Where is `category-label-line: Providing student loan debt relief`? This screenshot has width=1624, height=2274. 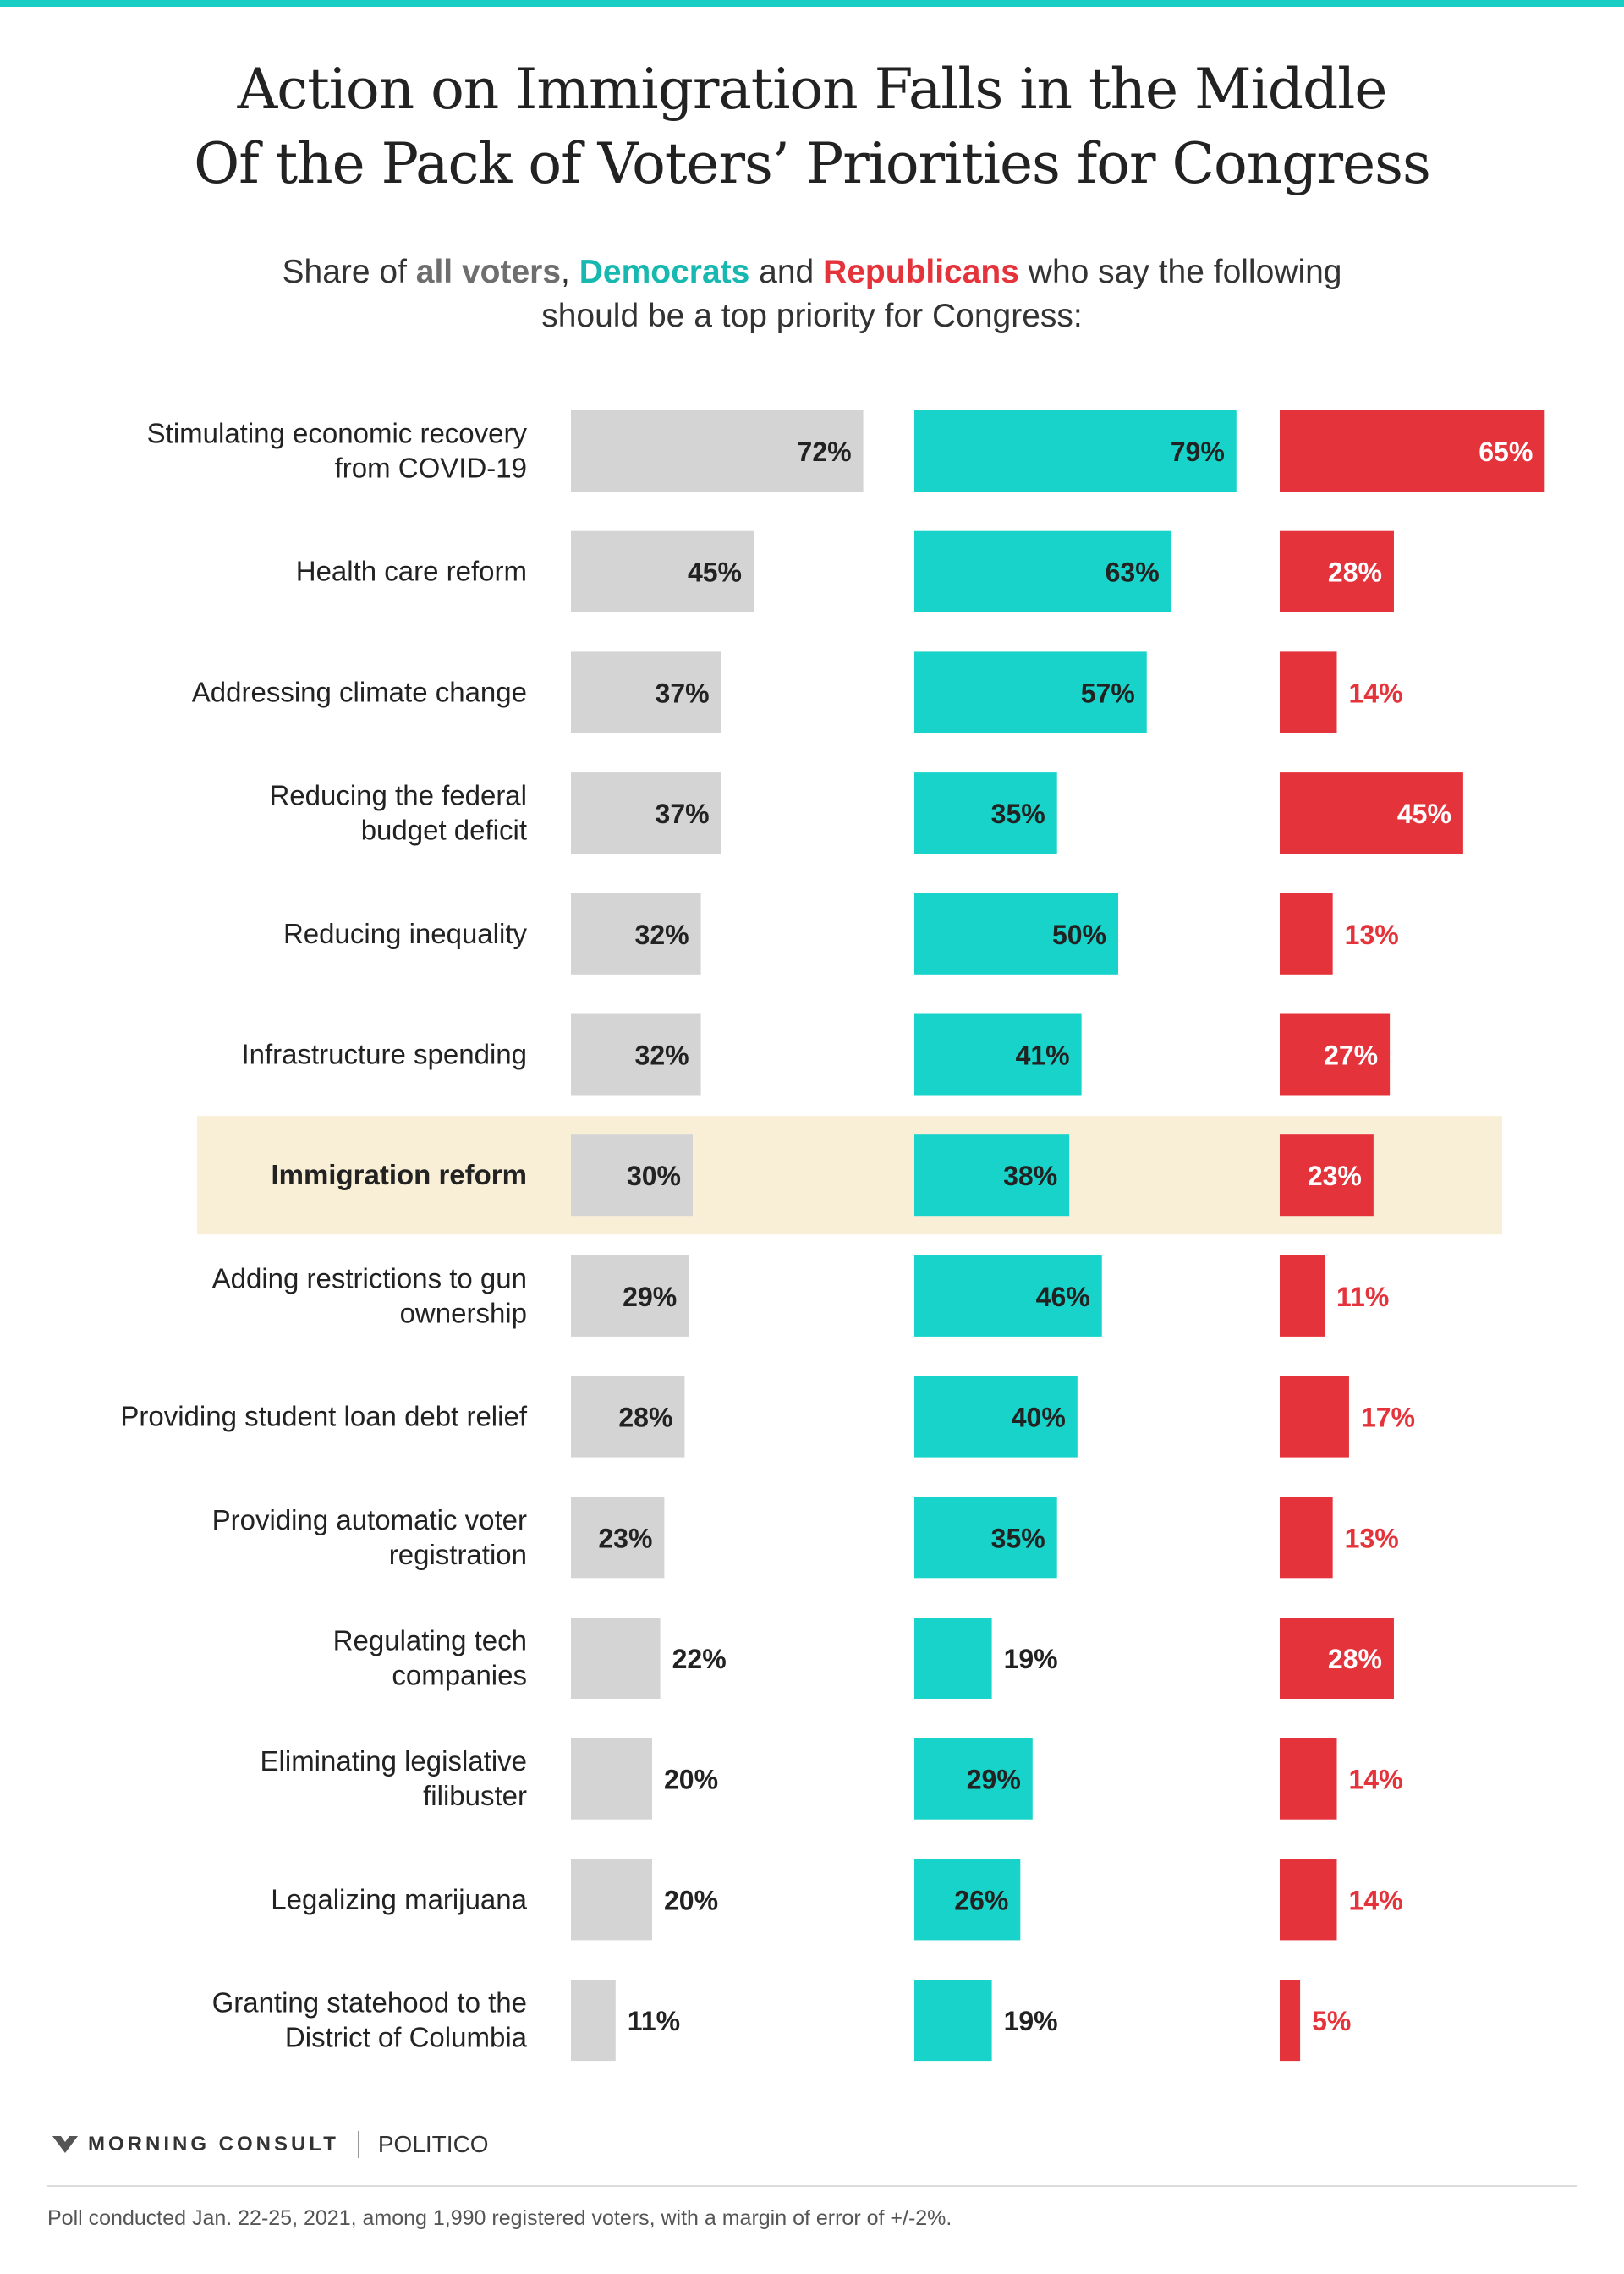 category-label-line: Providing student loan debt relief is located at coordinates (323, 1416).